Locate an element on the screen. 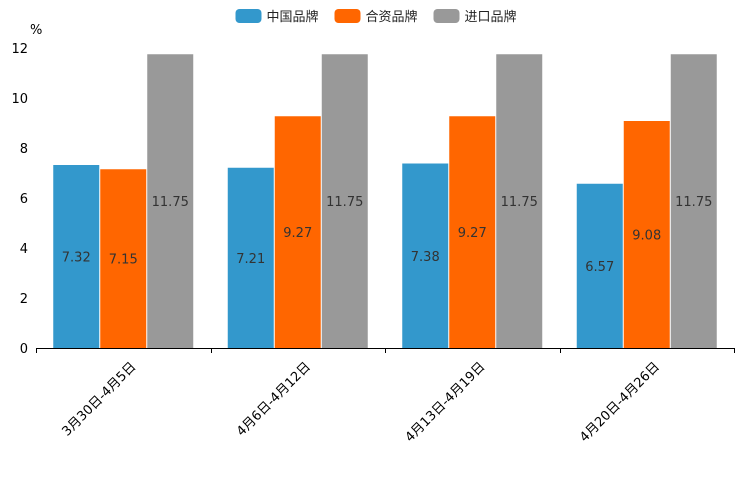 The width and height of the screenshot is (744, 496). y-tick-label: 6 is located at coordinates (24, 199).